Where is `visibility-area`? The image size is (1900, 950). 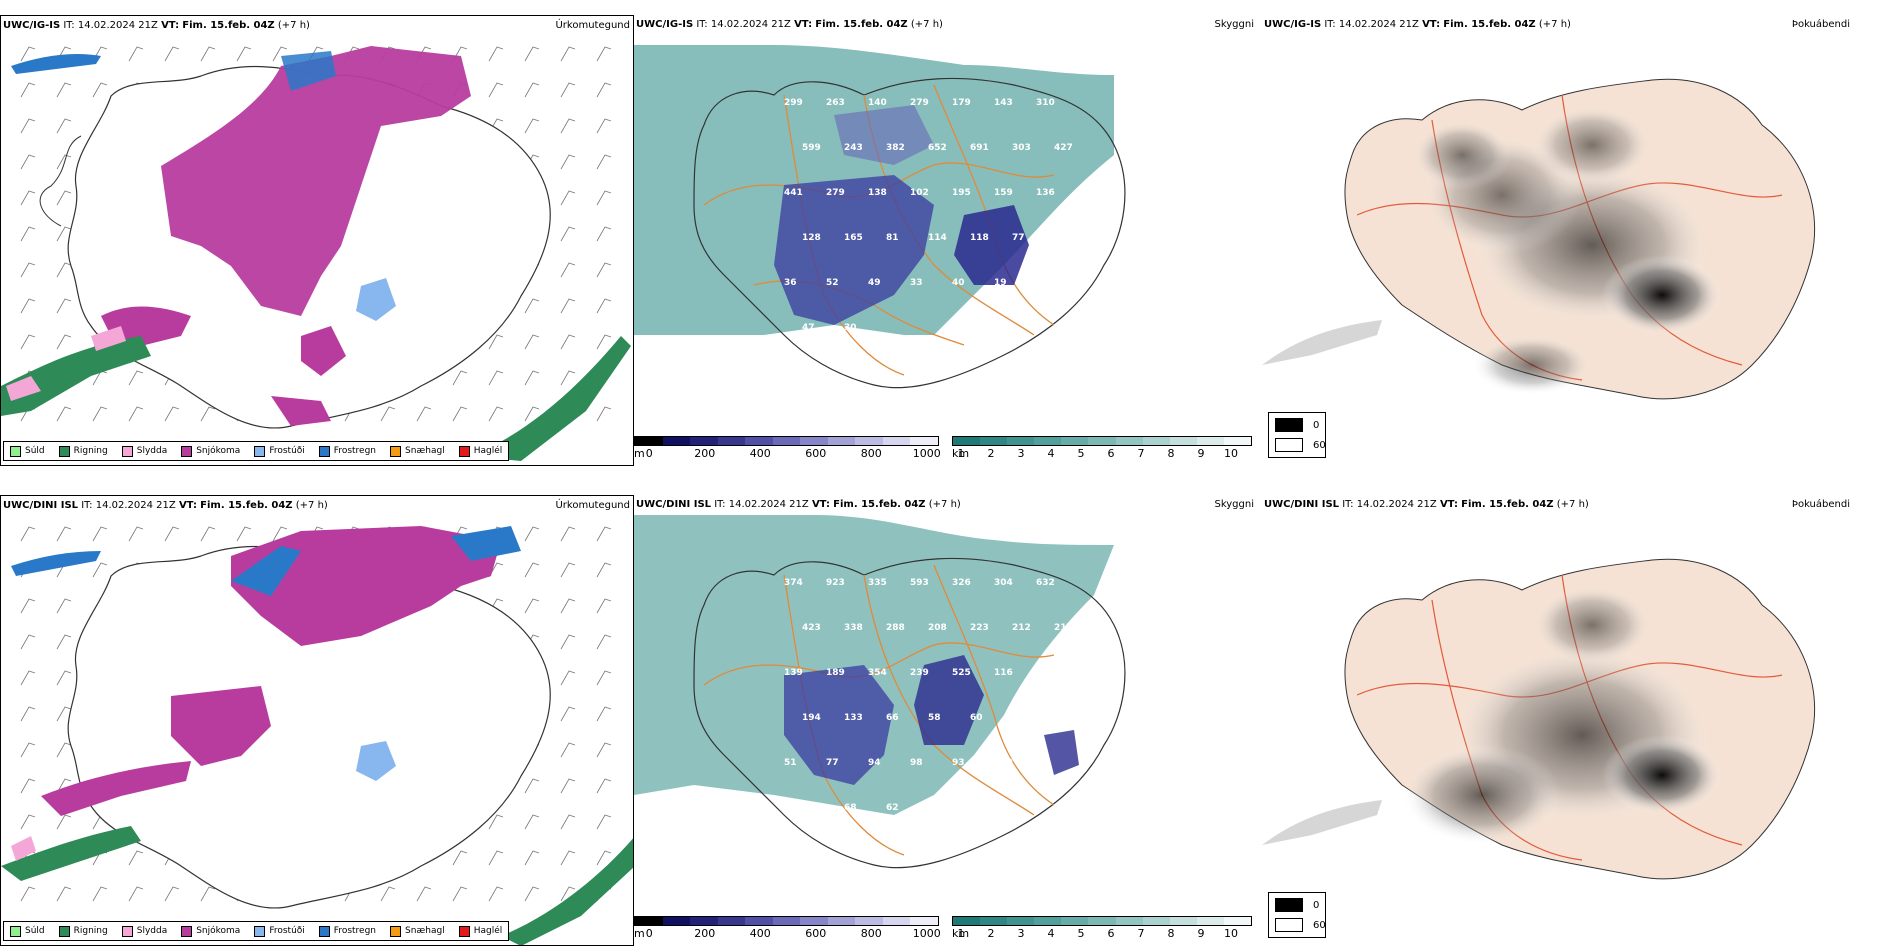 visibility-area is located at coordinates (874, 665).